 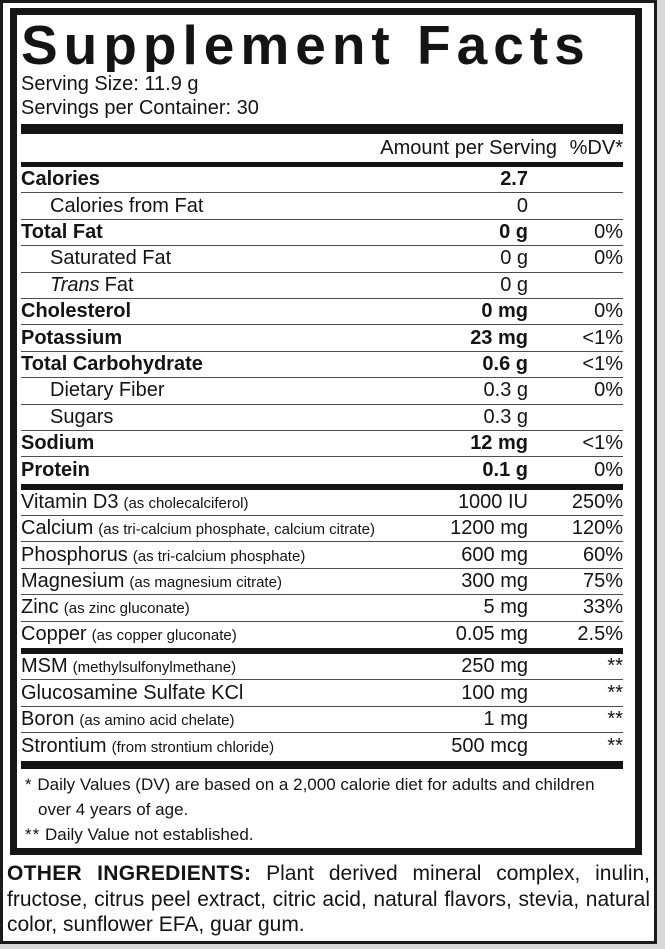 I want to click on nutrient-name-cell: Glucosamine Sulfate KCl, so click(x=229, y=693).